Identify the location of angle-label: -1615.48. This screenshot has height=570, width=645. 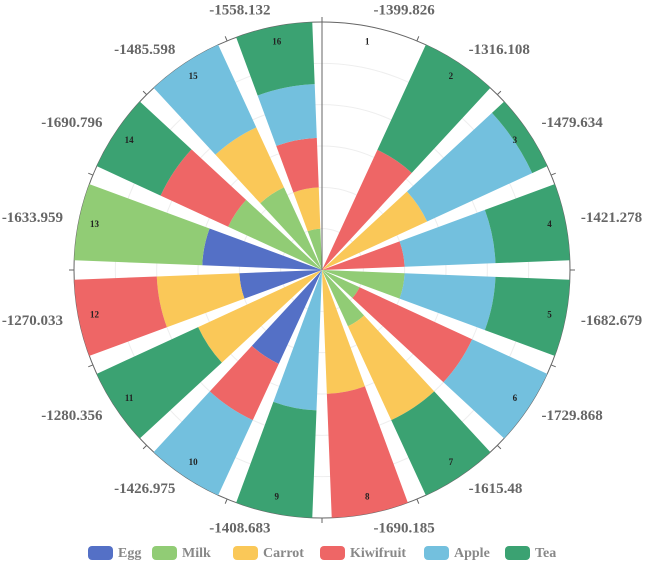
(496, 489).